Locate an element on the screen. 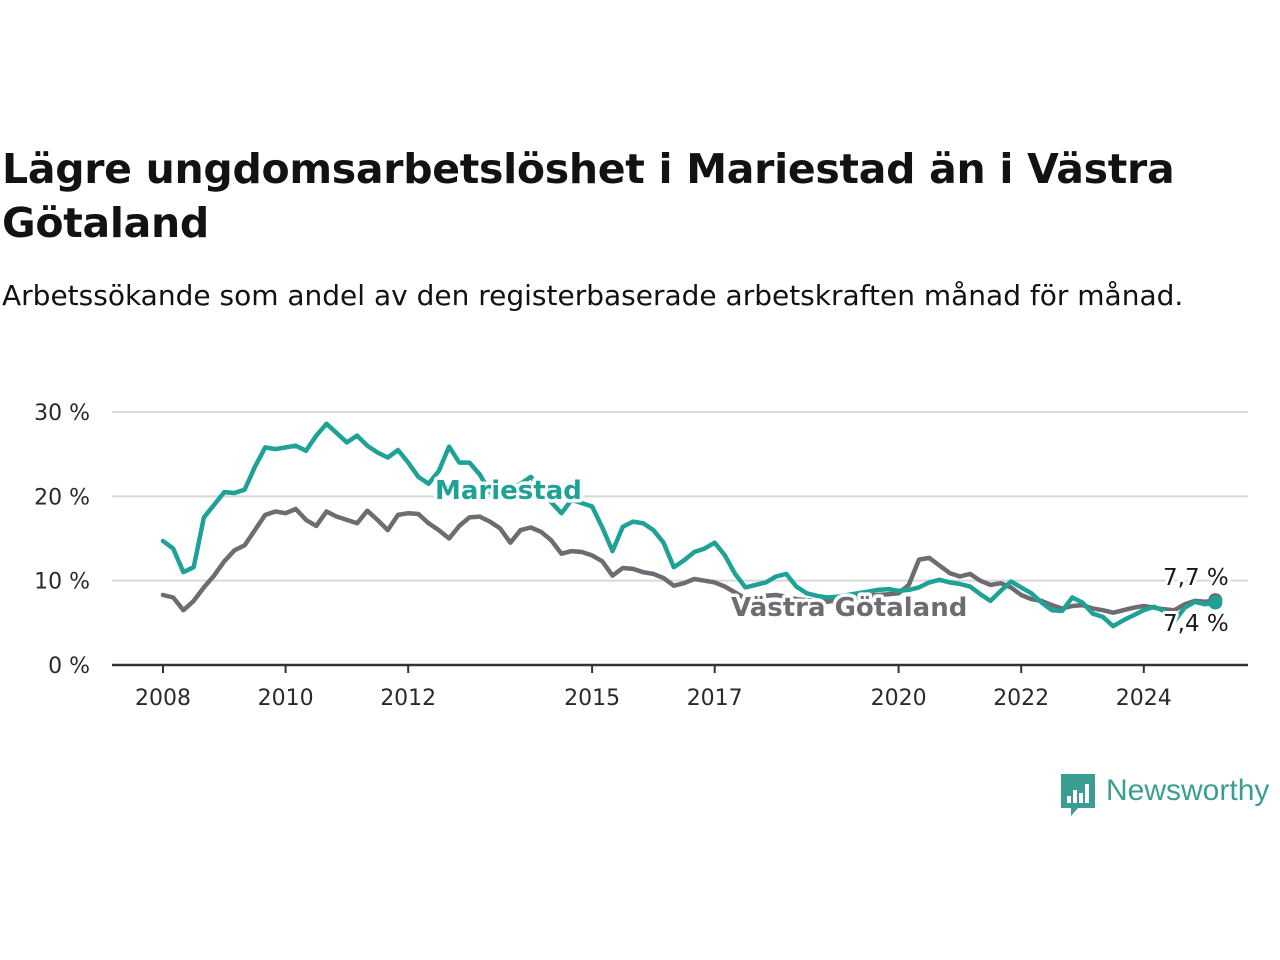 The image size is (1280, 960). vastra-gotaland-end-label: 7,7 % is located at coordinates (1196, 578).